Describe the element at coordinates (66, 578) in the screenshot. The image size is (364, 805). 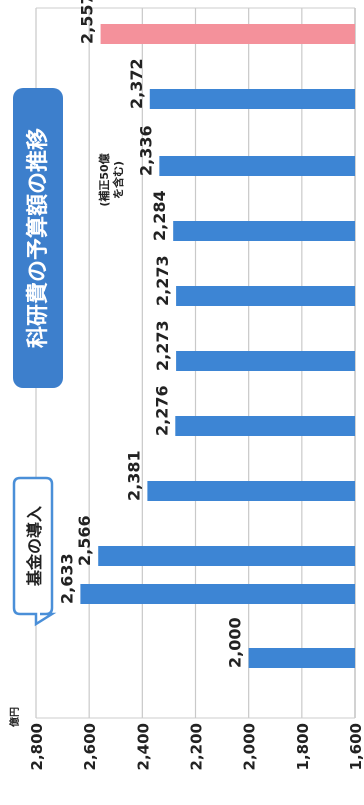
I see `bar-value-label: 2,633` at that location.